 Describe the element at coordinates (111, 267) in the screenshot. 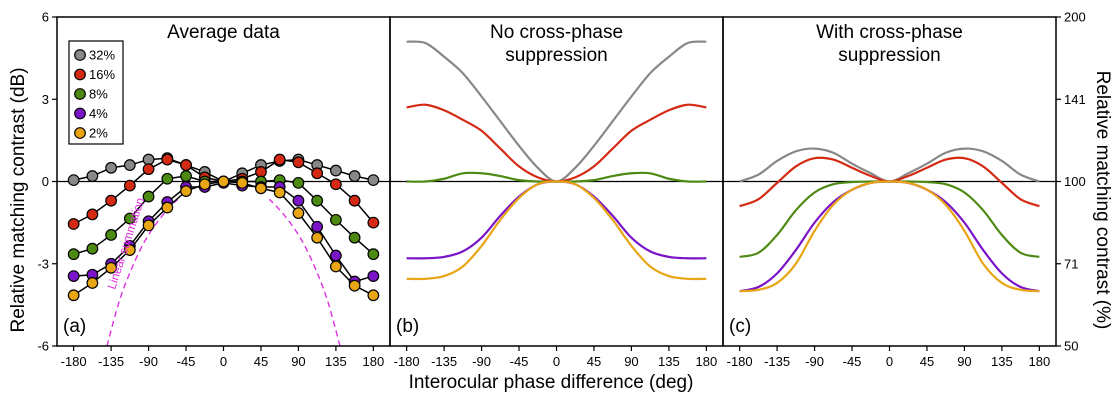

I see `data-point-2pct--135` at that location.